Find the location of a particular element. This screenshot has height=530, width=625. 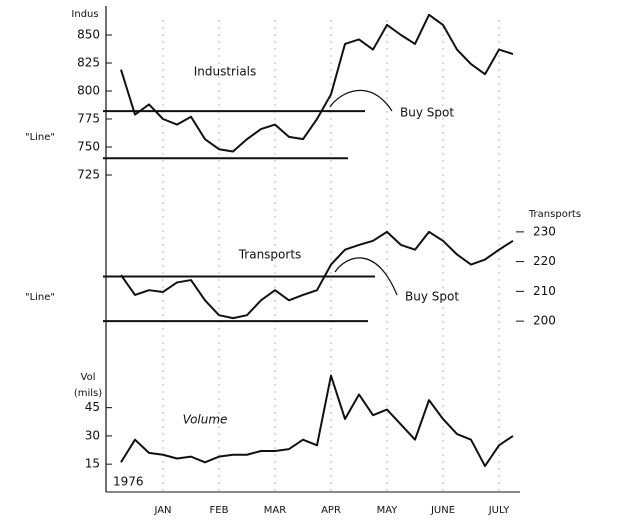

x-tick-label: FEB is located at coordinates (219, 510).